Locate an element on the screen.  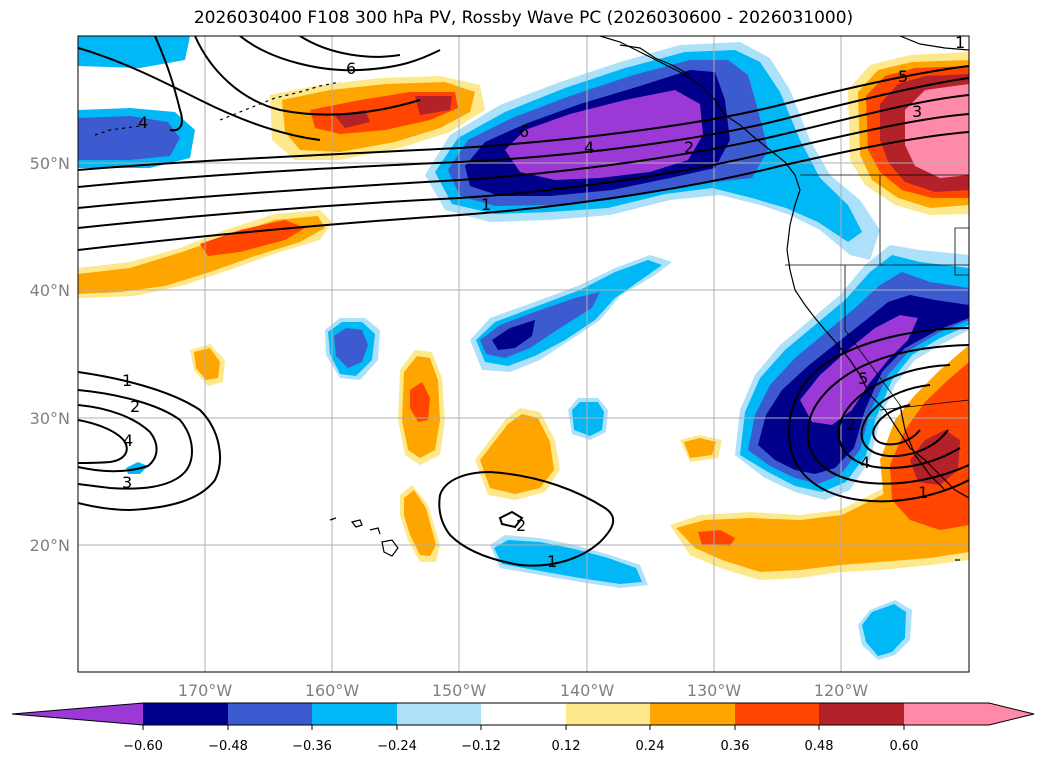
colorbar-tick-label: −0.24 is located at coordinates (397, 746).